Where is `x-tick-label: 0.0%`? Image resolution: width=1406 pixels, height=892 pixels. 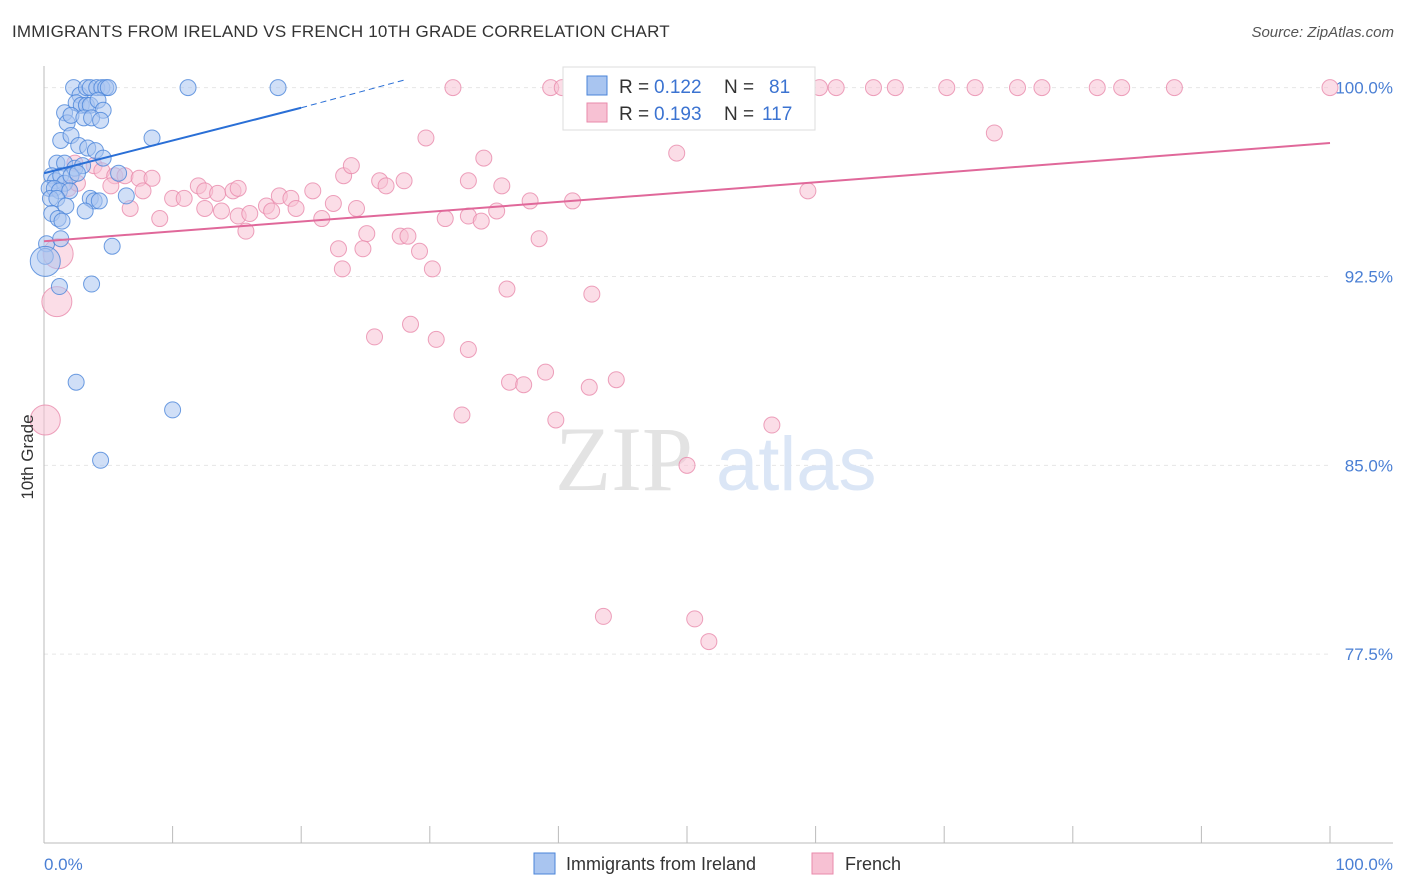
x-tick-label: 0.0% is located at coordinates (63, 864).